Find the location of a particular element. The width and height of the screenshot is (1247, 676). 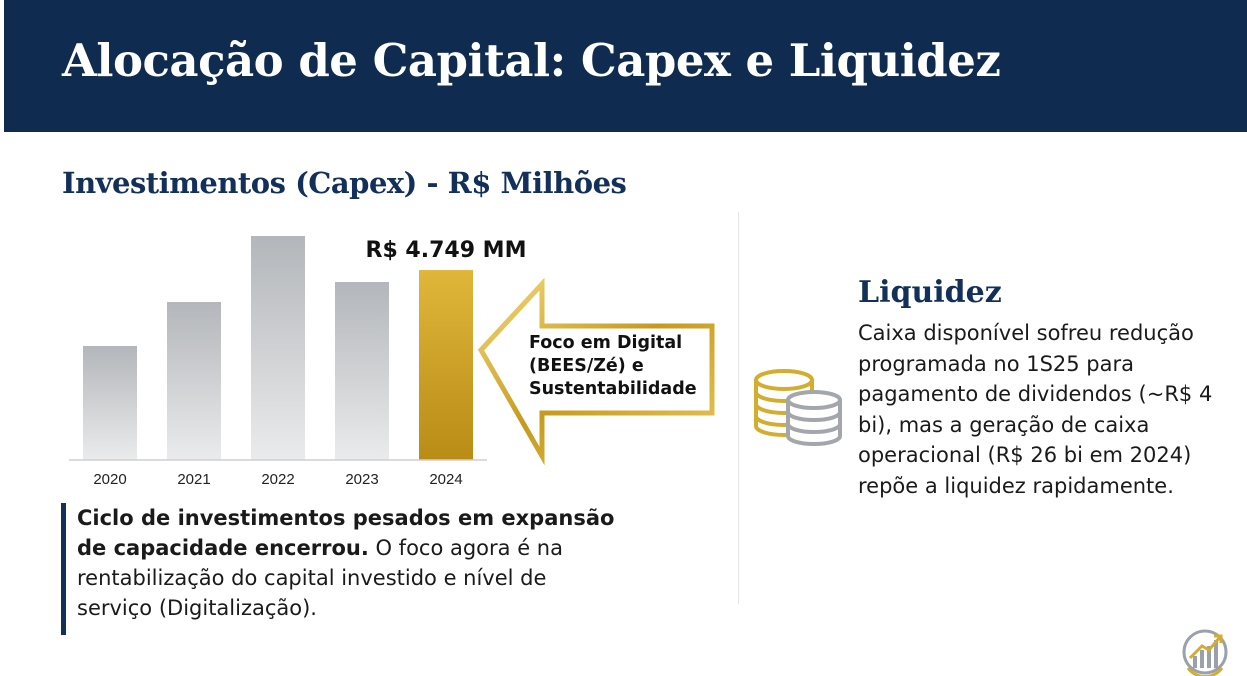

x-tick-label-2021: 2021 is located at coordinates (193, 479).